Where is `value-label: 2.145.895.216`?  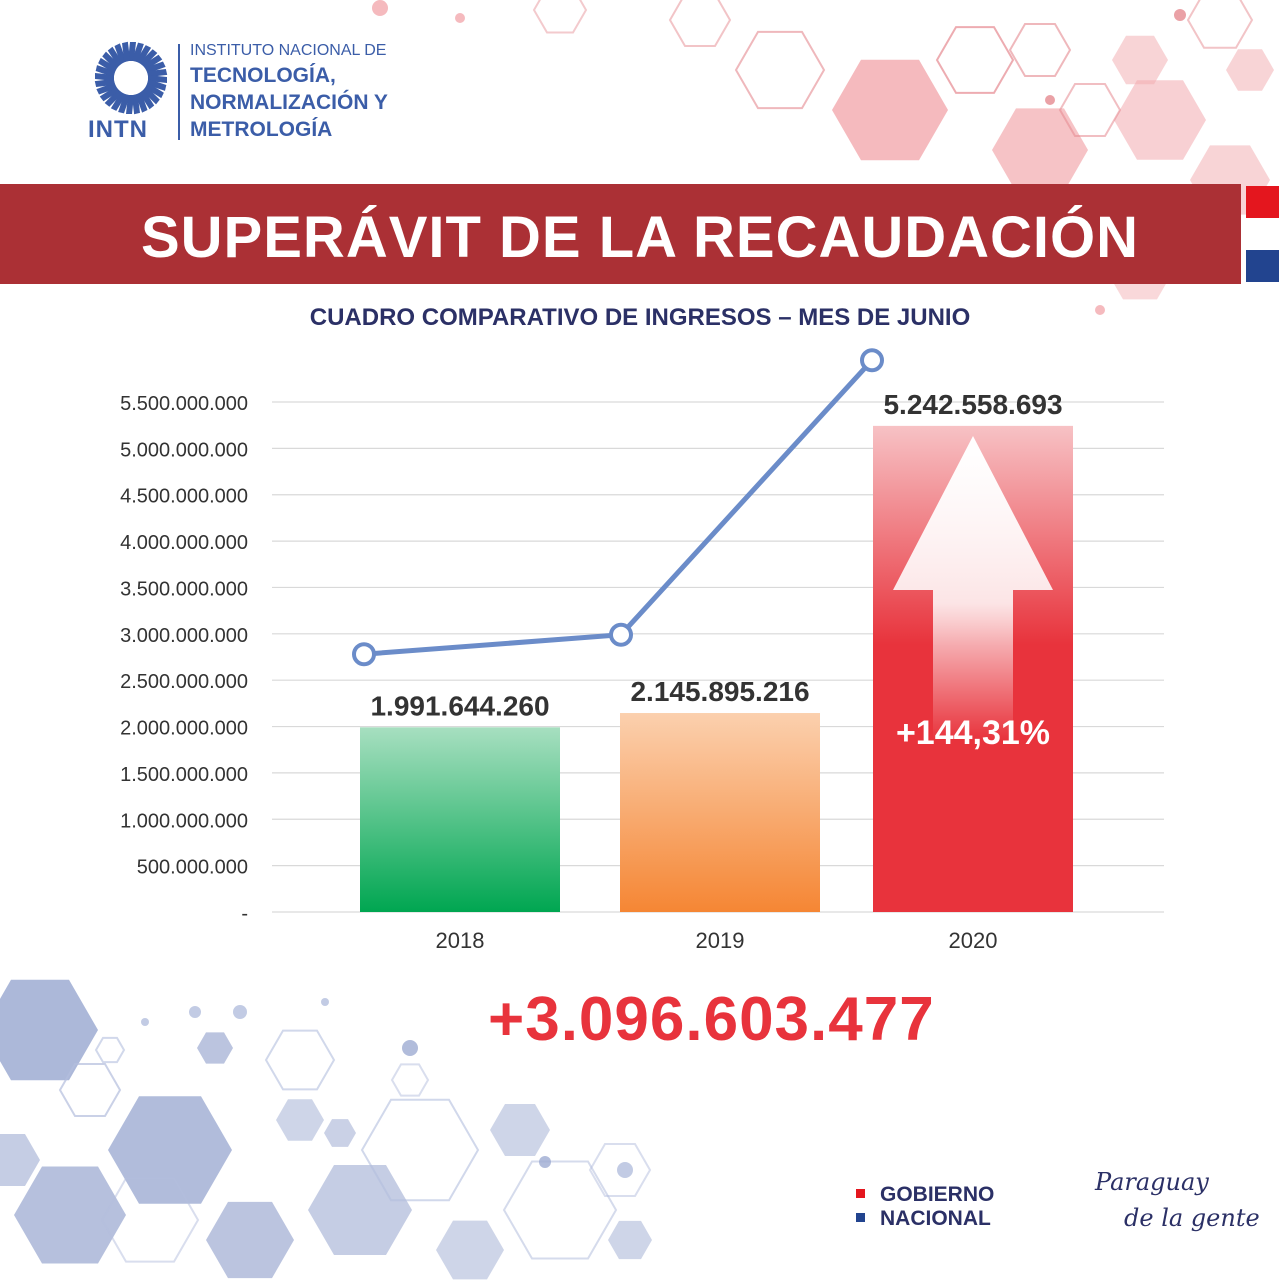
value-label: 2.145.895.216 is located at coordinates (719, 691).